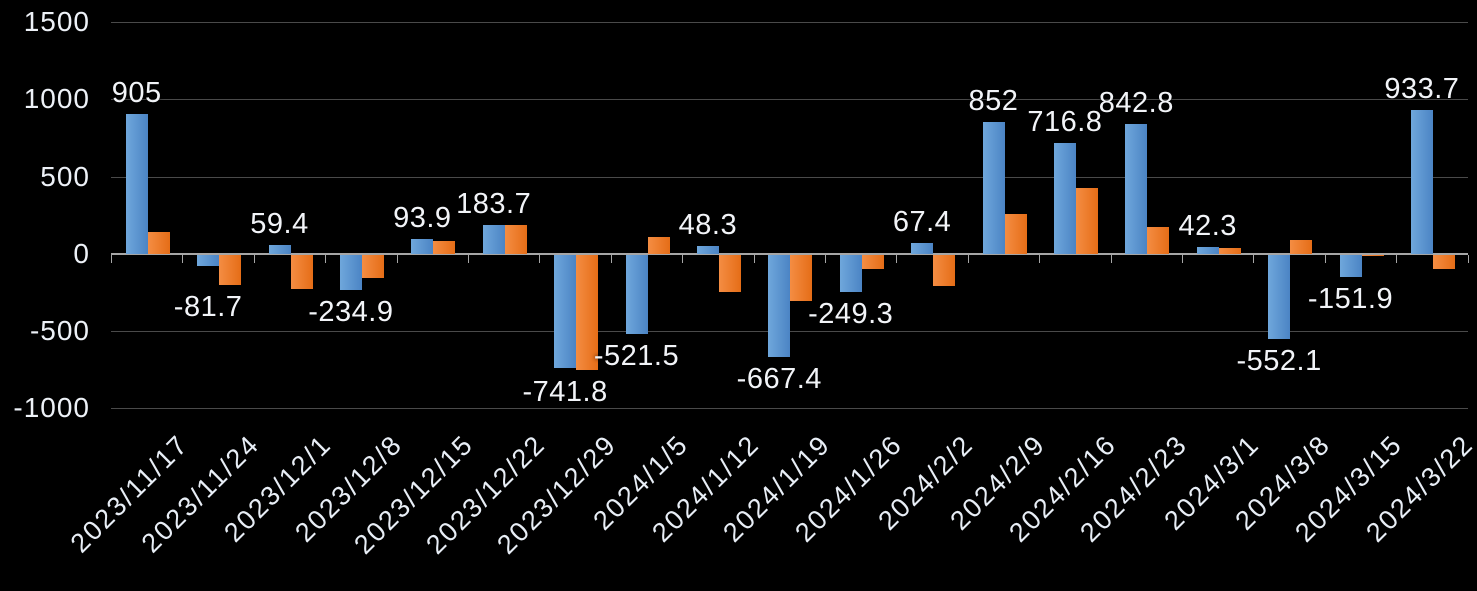 This screenshot has width=1477, height=591. I want to click on y-axis-tick-label: 500, so click(65, 176).